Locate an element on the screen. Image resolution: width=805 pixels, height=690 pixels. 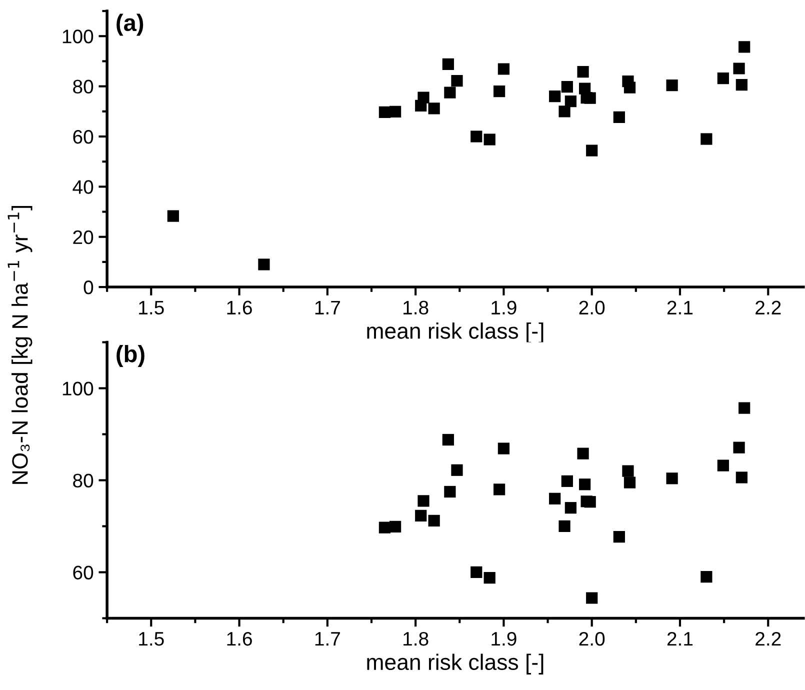
x-axis-title: mean risk class [-] is located at coordinates (455, 664).